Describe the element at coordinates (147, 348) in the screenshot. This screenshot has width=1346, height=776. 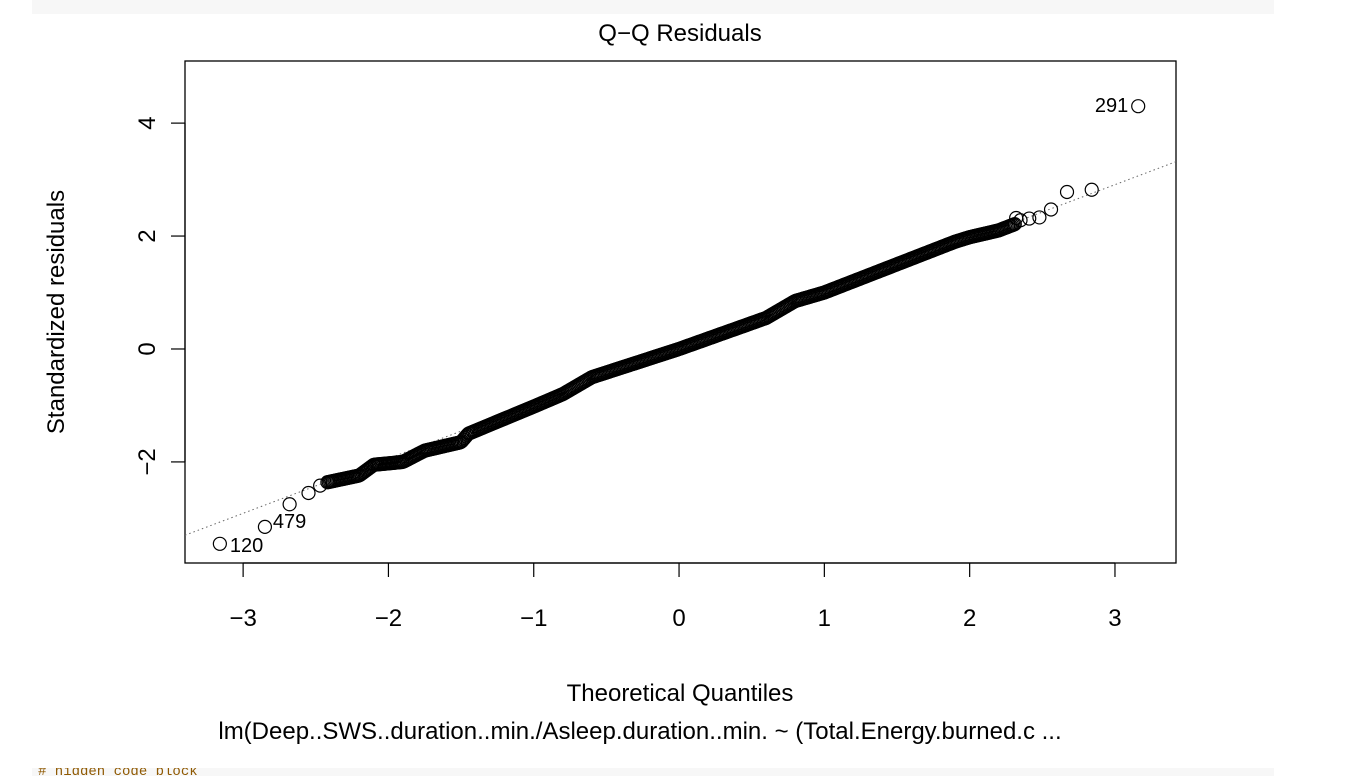
I see `y-tick-label: 0` at that location.